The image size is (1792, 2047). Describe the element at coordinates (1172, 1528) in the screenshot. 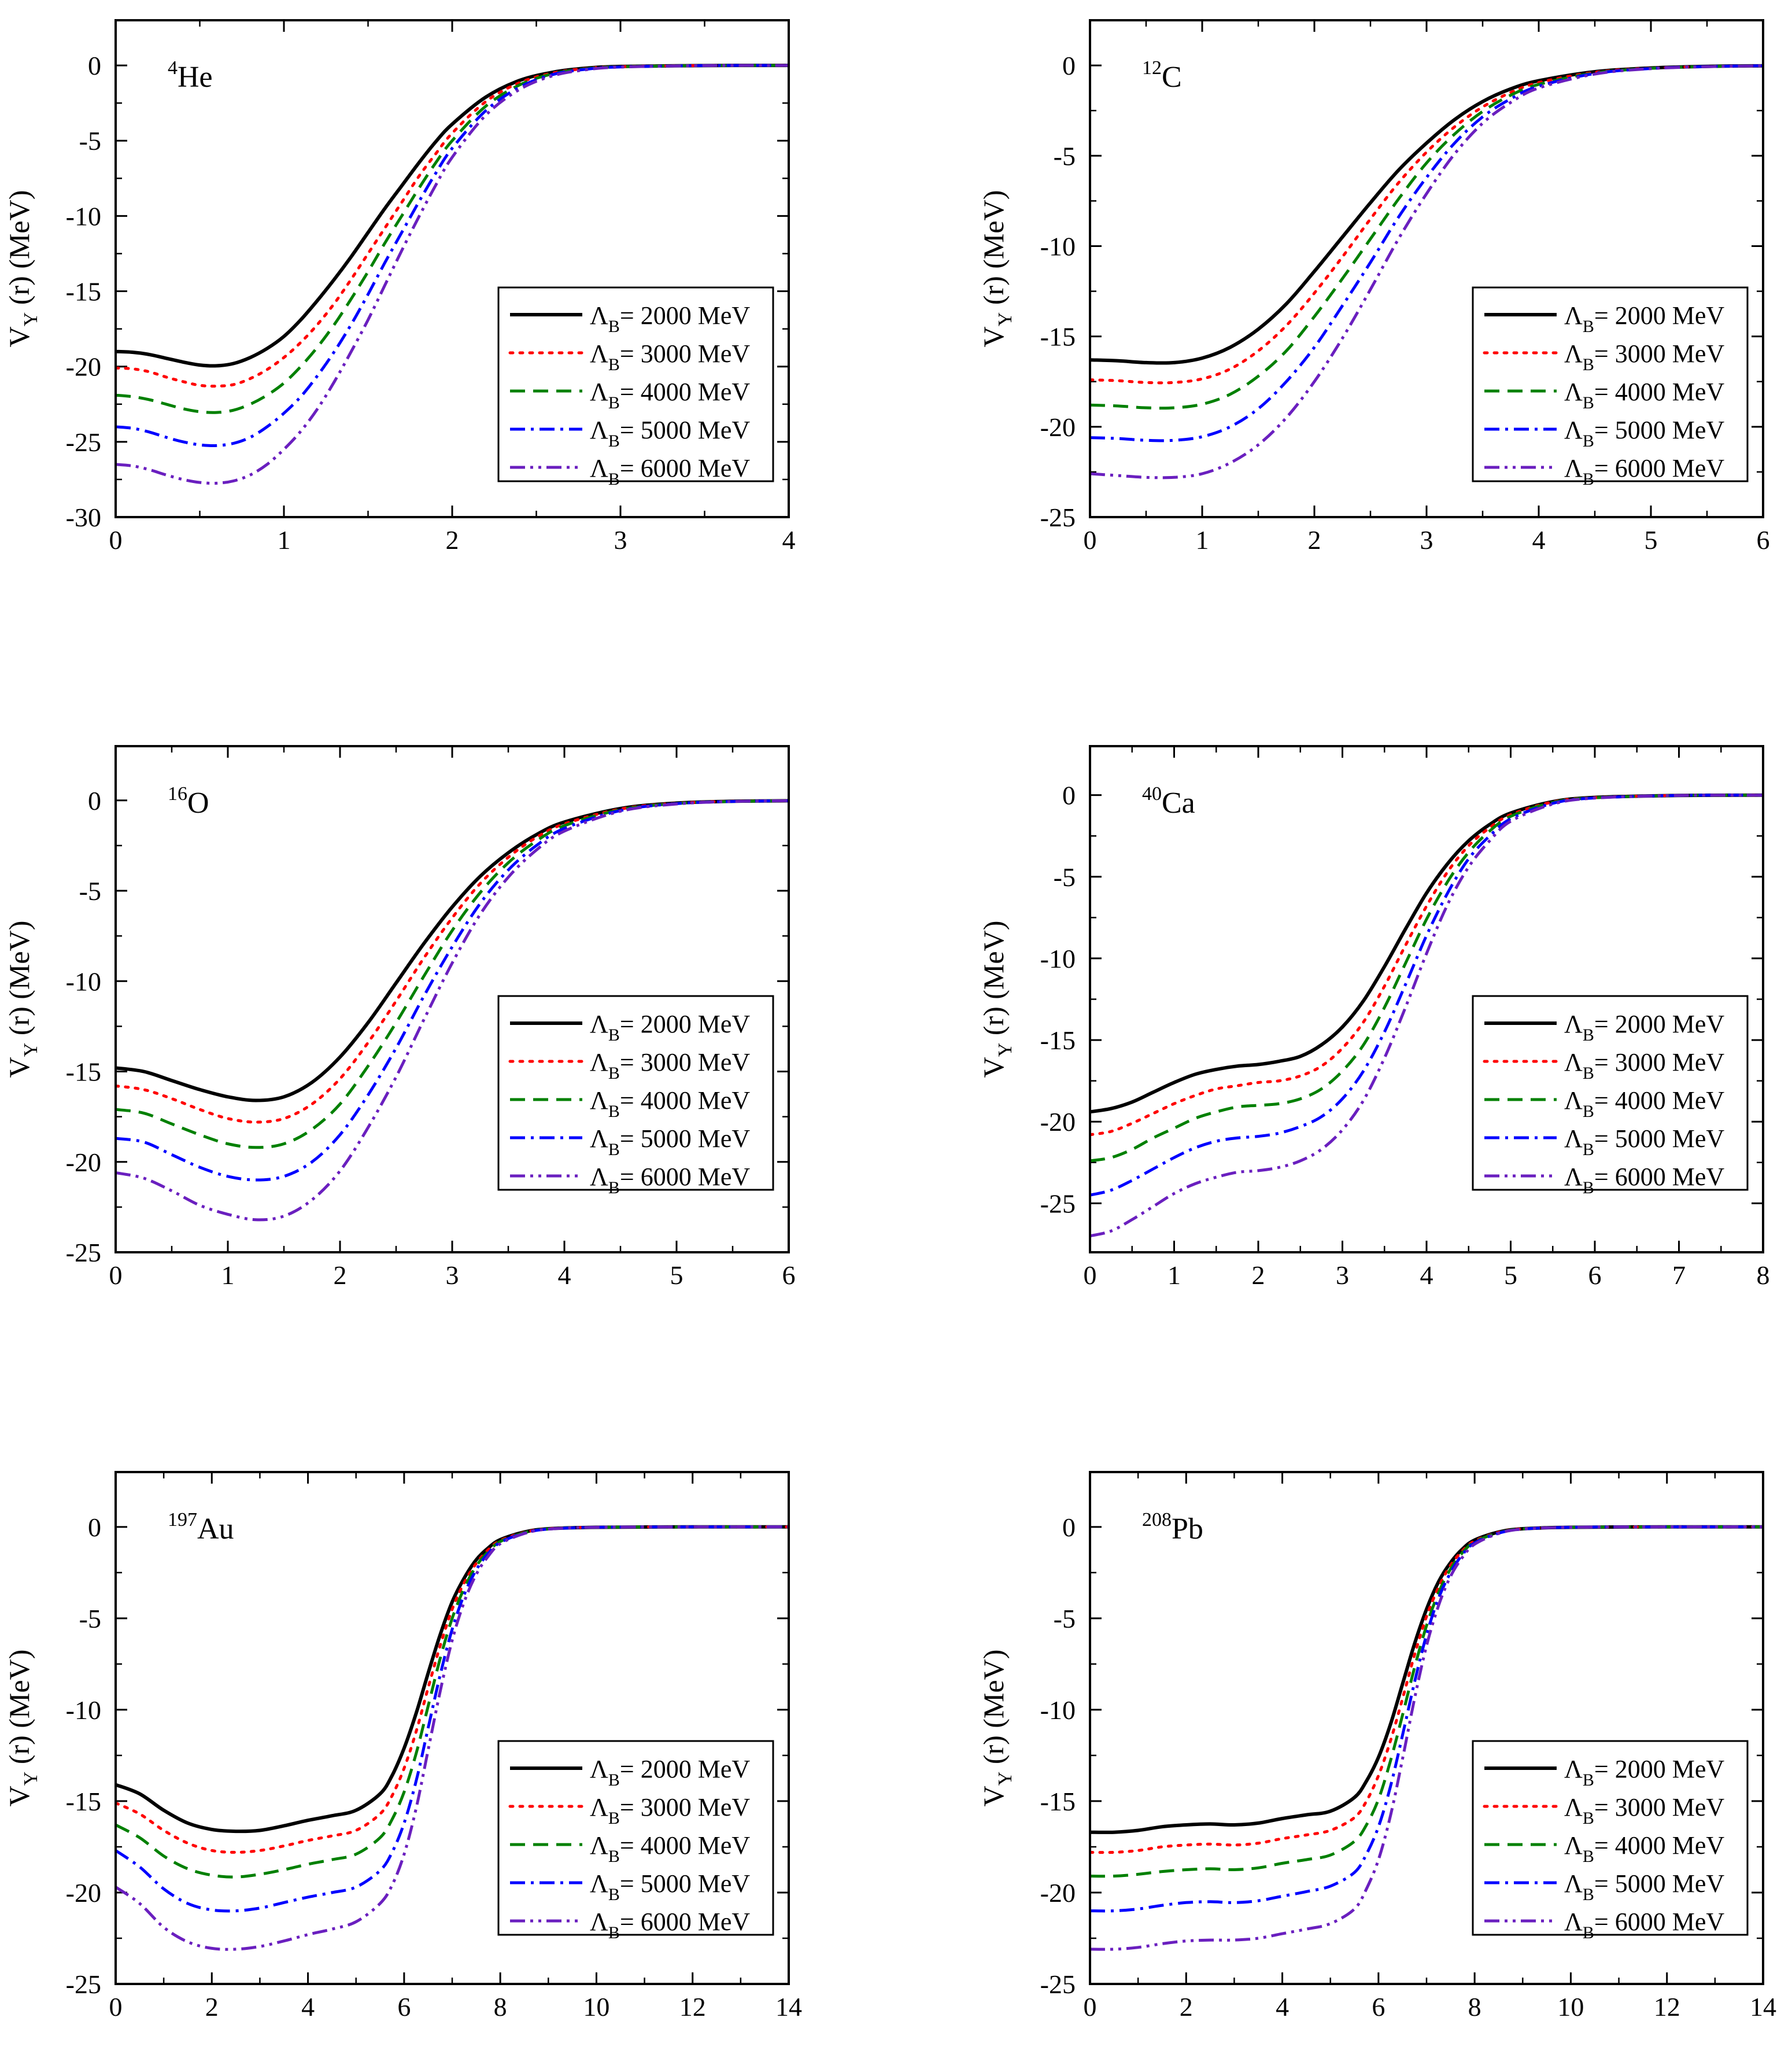

I see `nucleus-label: 208Pb` at that location.